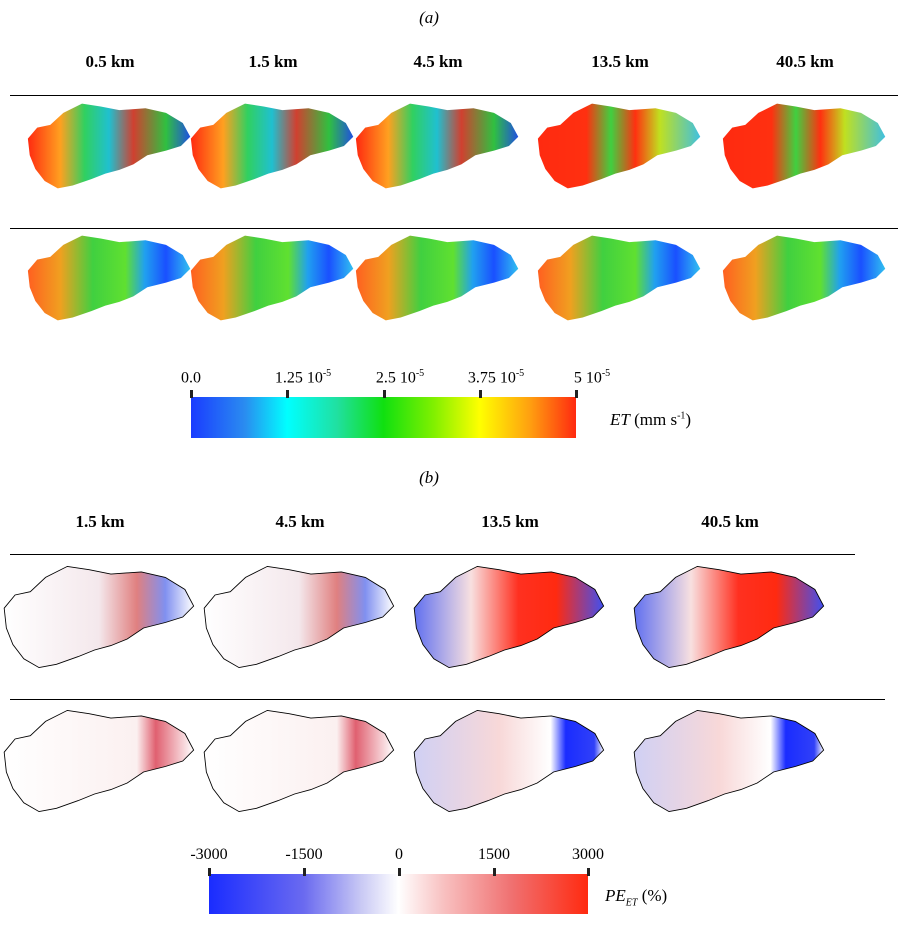  I want to click on et-colorbar, so click(383, 417).